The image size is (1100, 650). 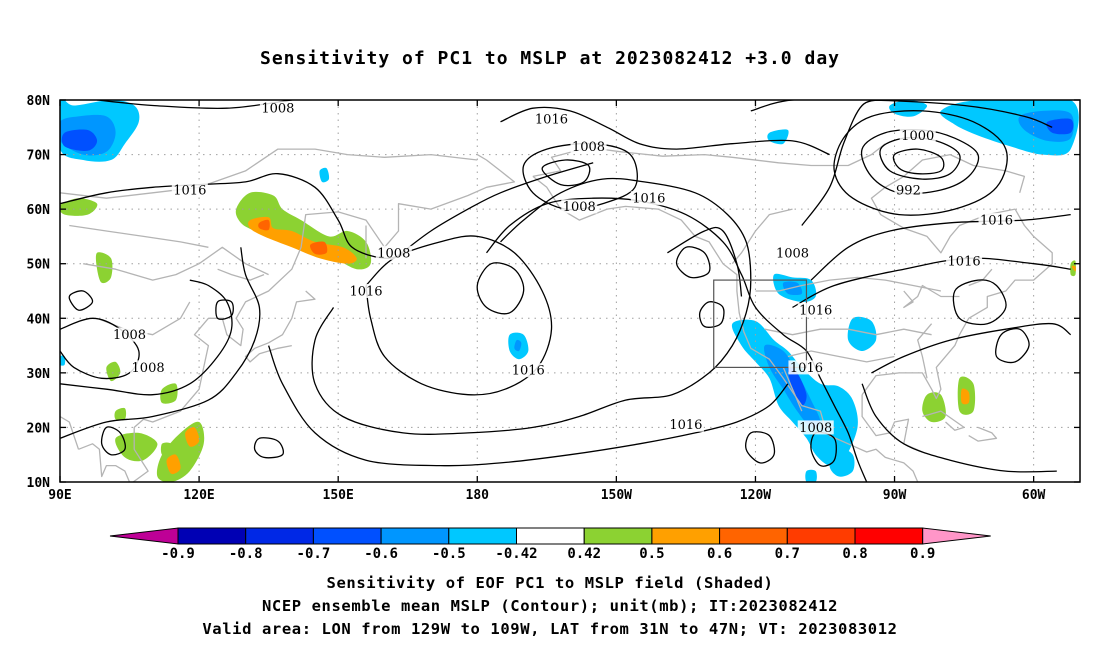 What do you see at coordinates (755, 495) in the screenshot?
I see `lon-label: 120W` at bounding box center [755, 495].